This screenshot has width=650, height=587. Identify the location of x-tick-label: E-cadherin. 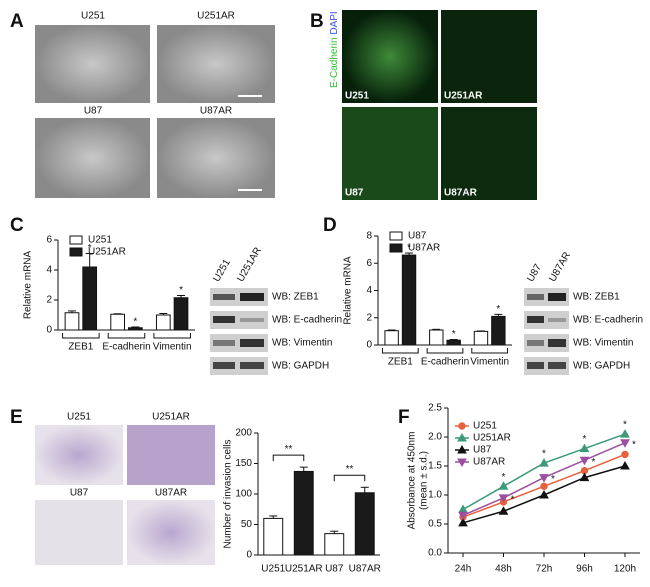
(126, 347).